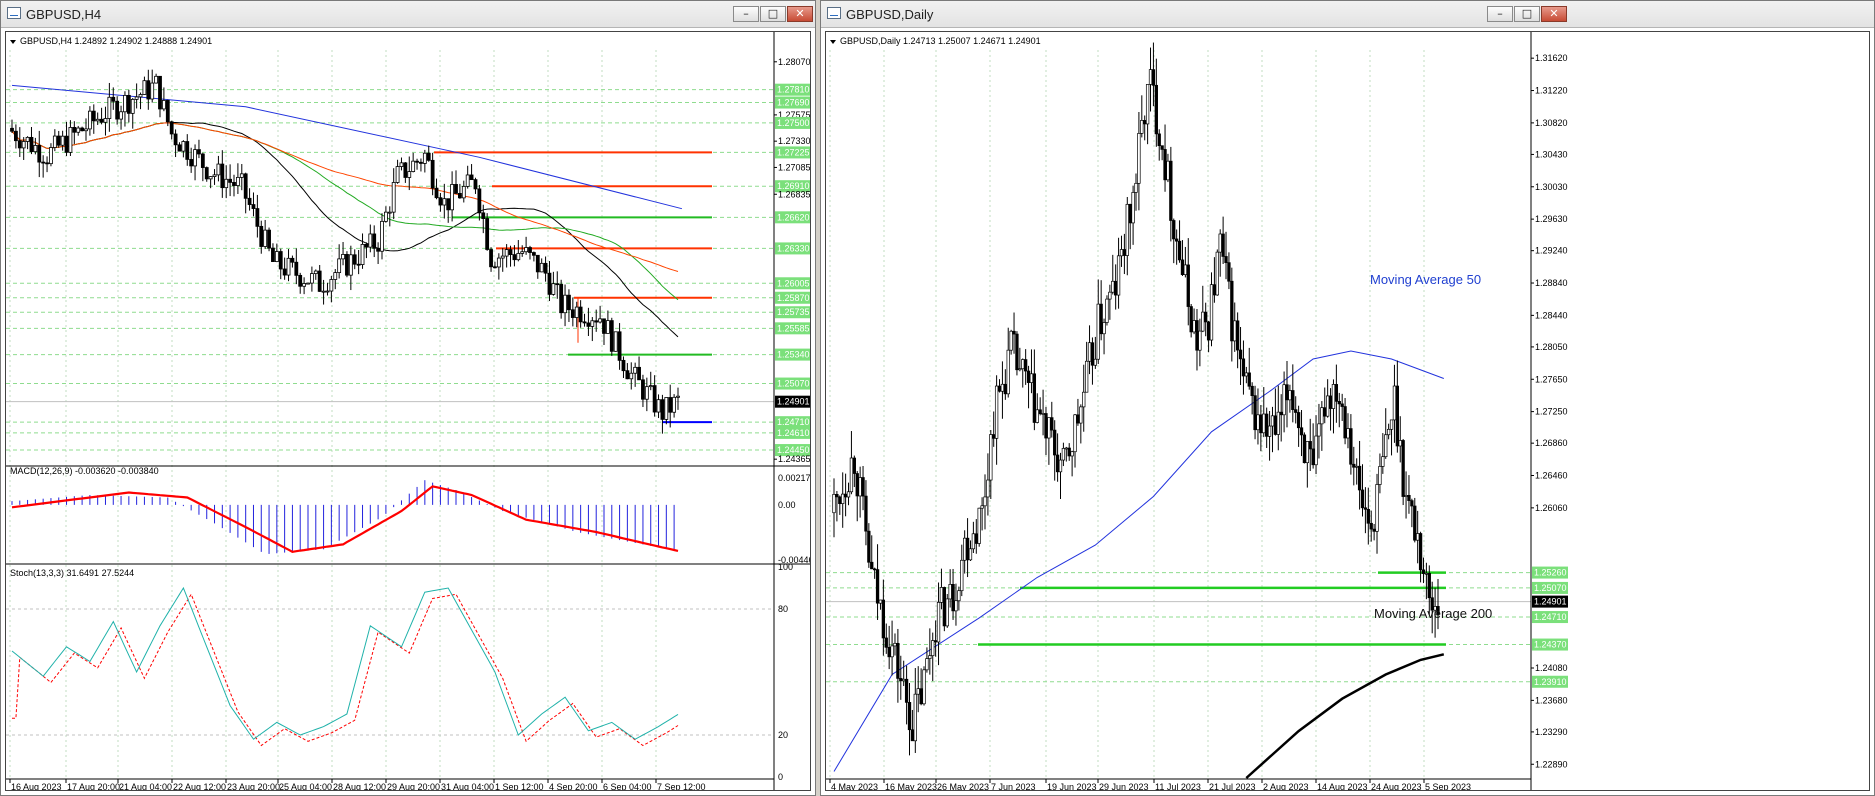 The height and width of the screenshot is (796, 1875). What do you see at coordinates (253, 786) in the screenshot?
I see `time-axis-label: 23 Aug 20:00` at bounding box center [253, 786].